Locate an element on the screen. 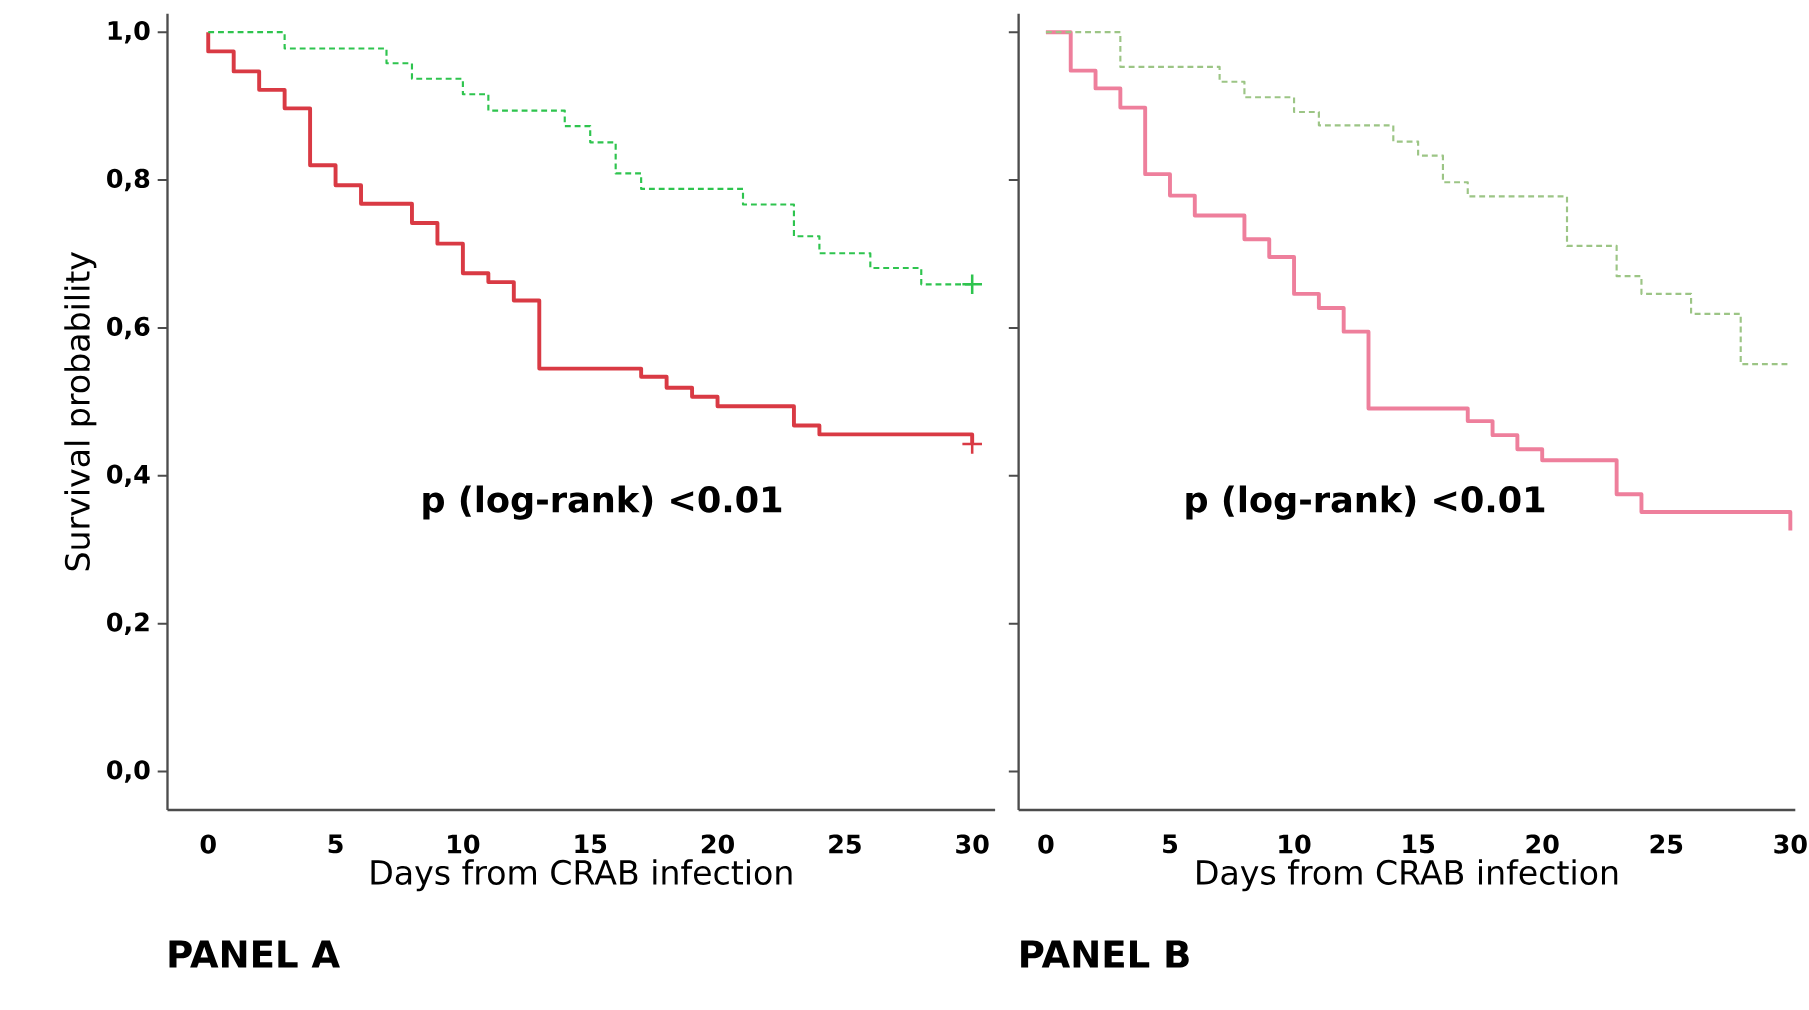  y-tick-label: 1,0 is located at coordinates (129, 32).